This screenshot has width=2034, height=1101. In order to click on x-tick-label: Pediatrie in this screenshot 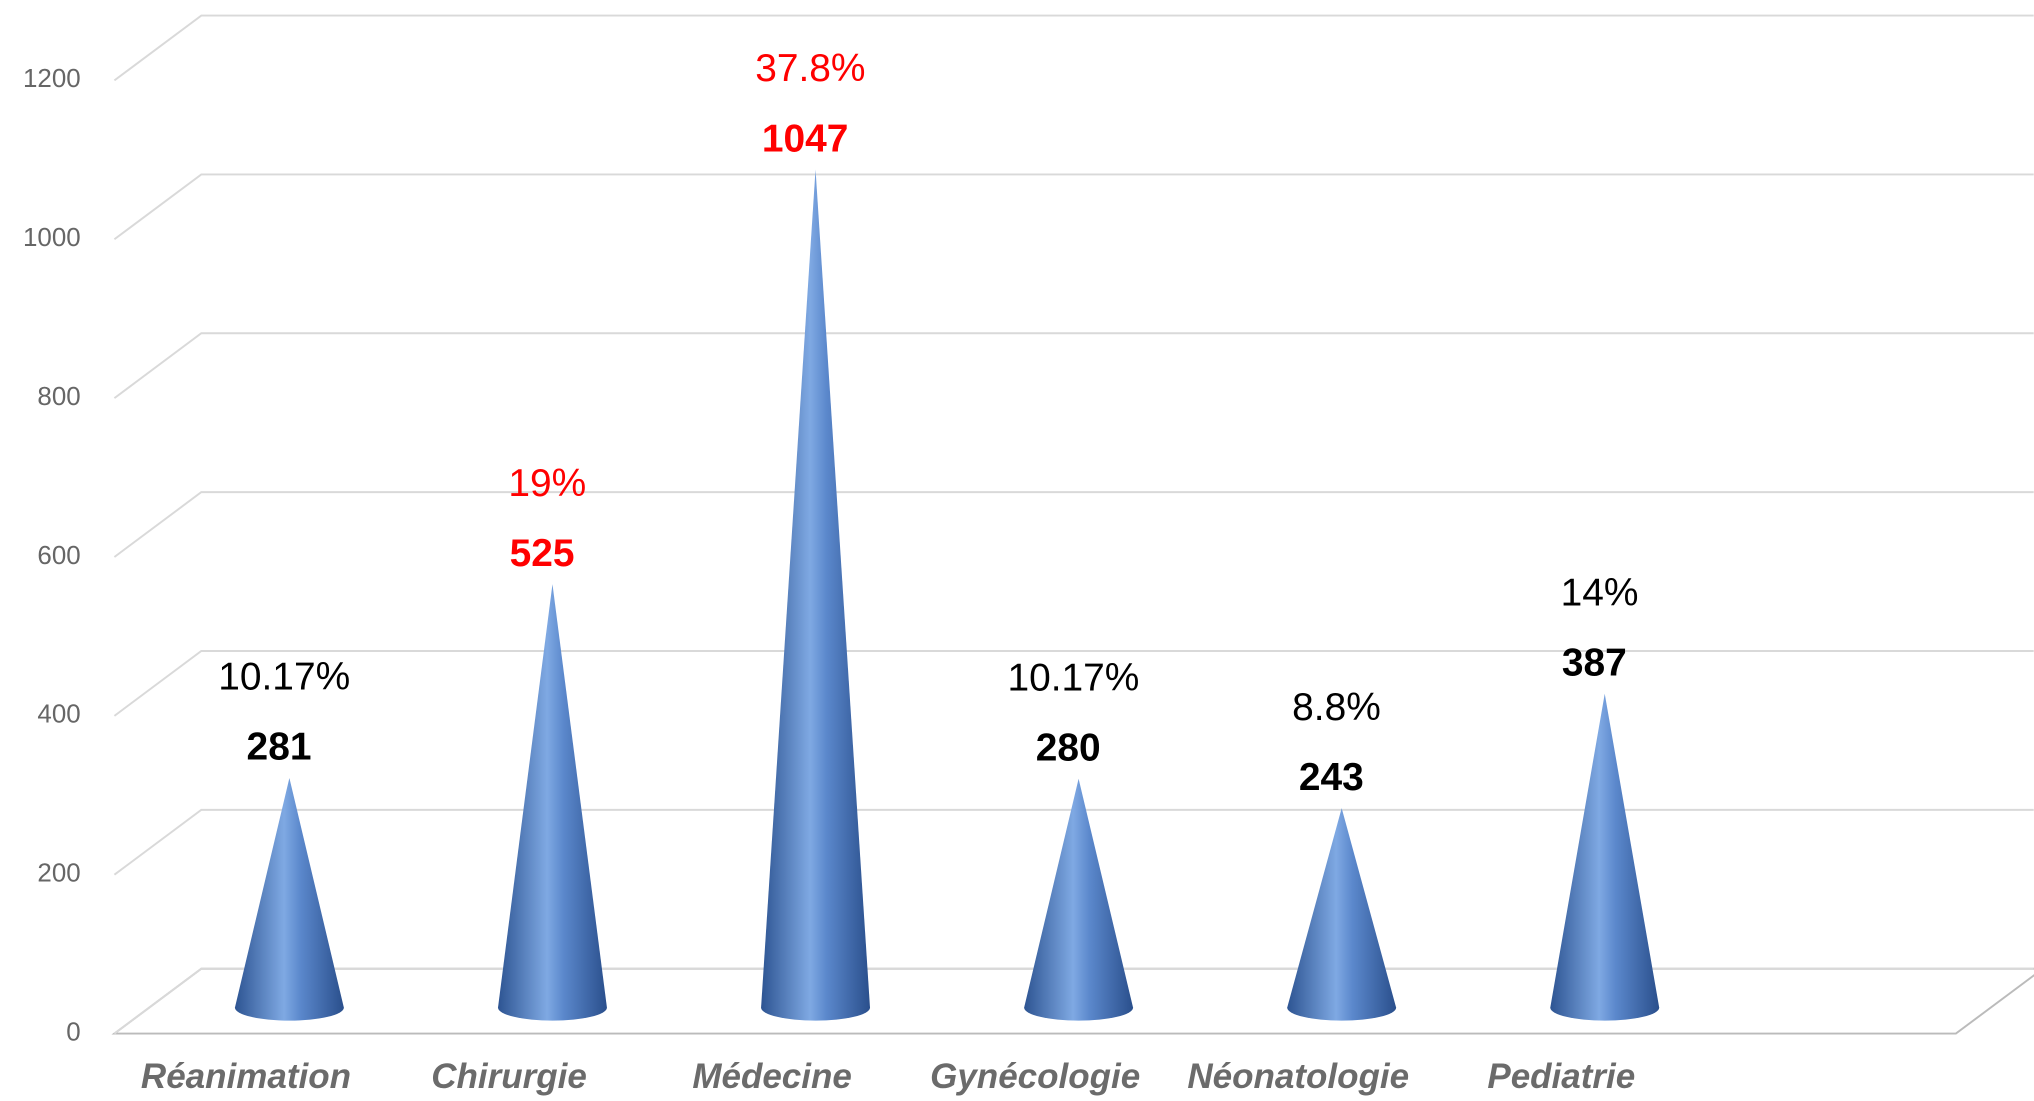, I will do `click(1561, 1076)`.